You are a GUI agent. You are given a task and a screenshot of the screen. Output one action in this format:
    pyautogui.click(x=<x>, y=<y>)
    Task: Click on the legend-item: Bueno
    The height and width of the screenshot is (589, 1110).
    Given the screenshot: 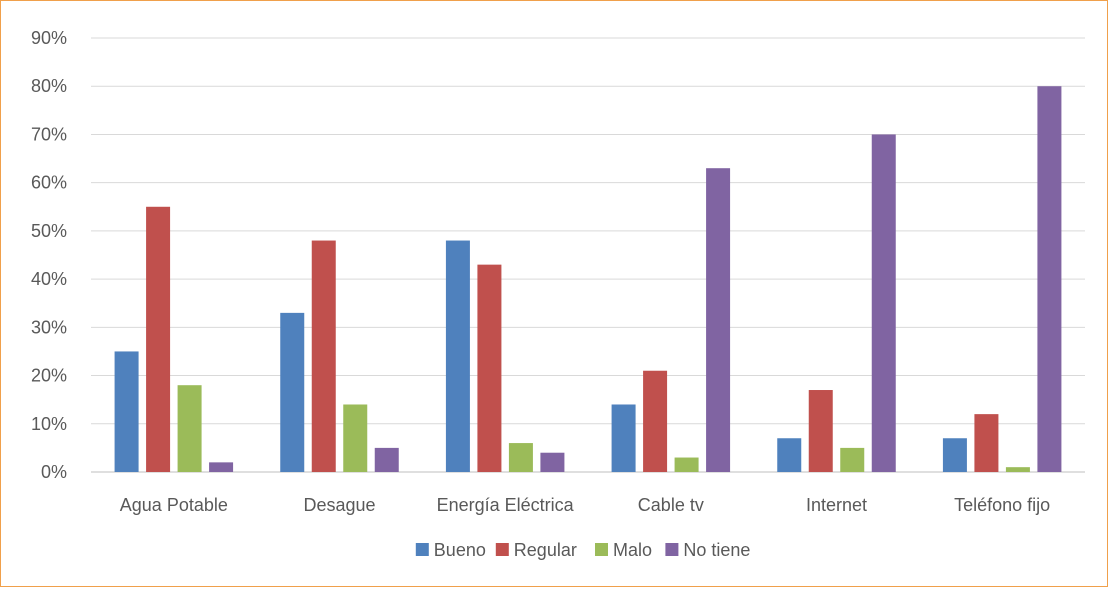 What is the action you would take?
    pyautogui.click(x=450, y=550)
    